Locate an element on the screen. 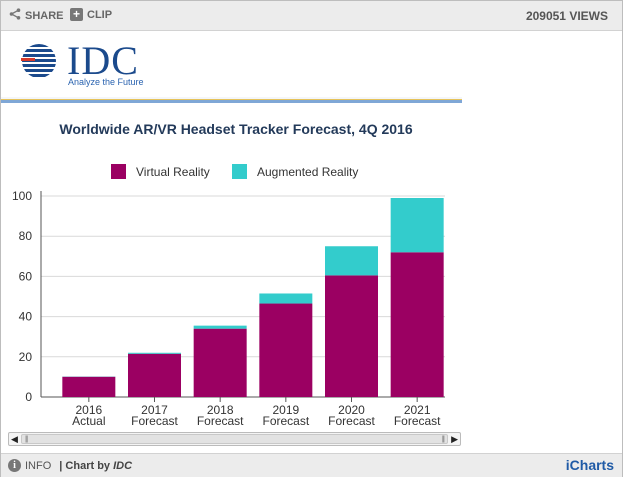 The width and height of the screenshot is (623, 477). clip-button: + CLIP is located at coordinates (91, 14).